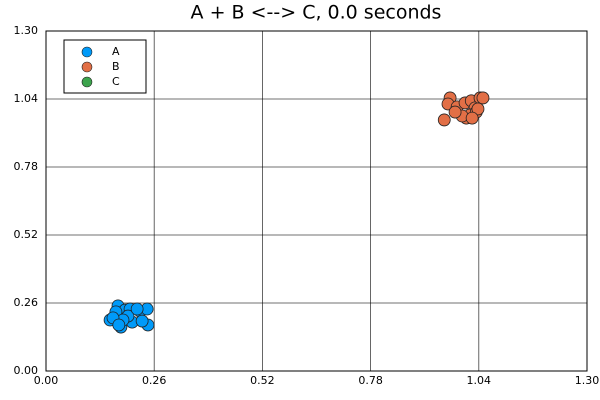 The image size is (600, 400). I want to click on legend-label: A, so click(116, 51).